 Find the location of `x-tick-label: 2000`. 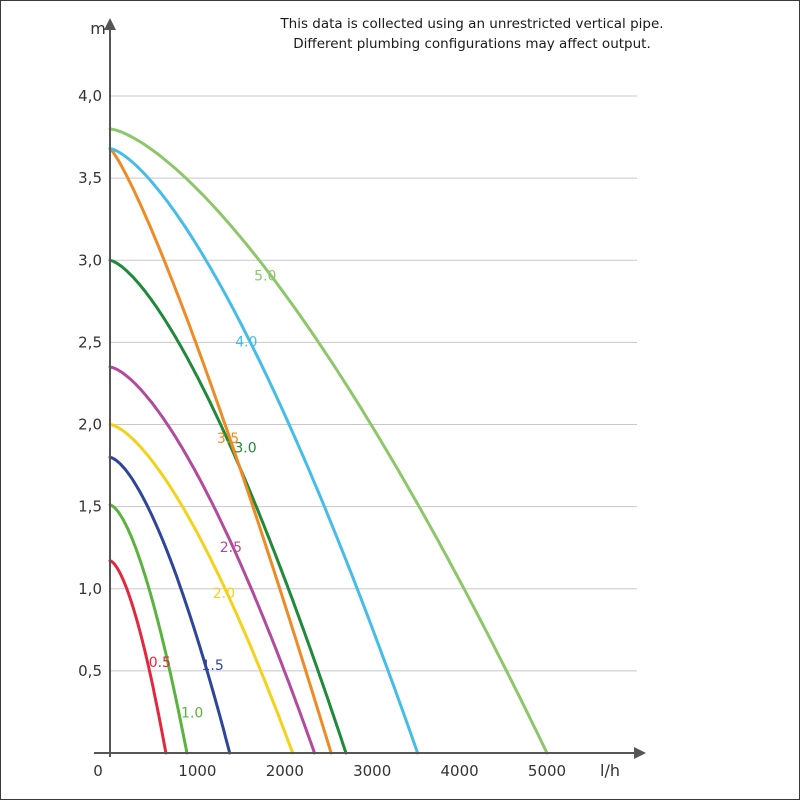

x-tick-label: 2000 is located at coordinates (285, 771).